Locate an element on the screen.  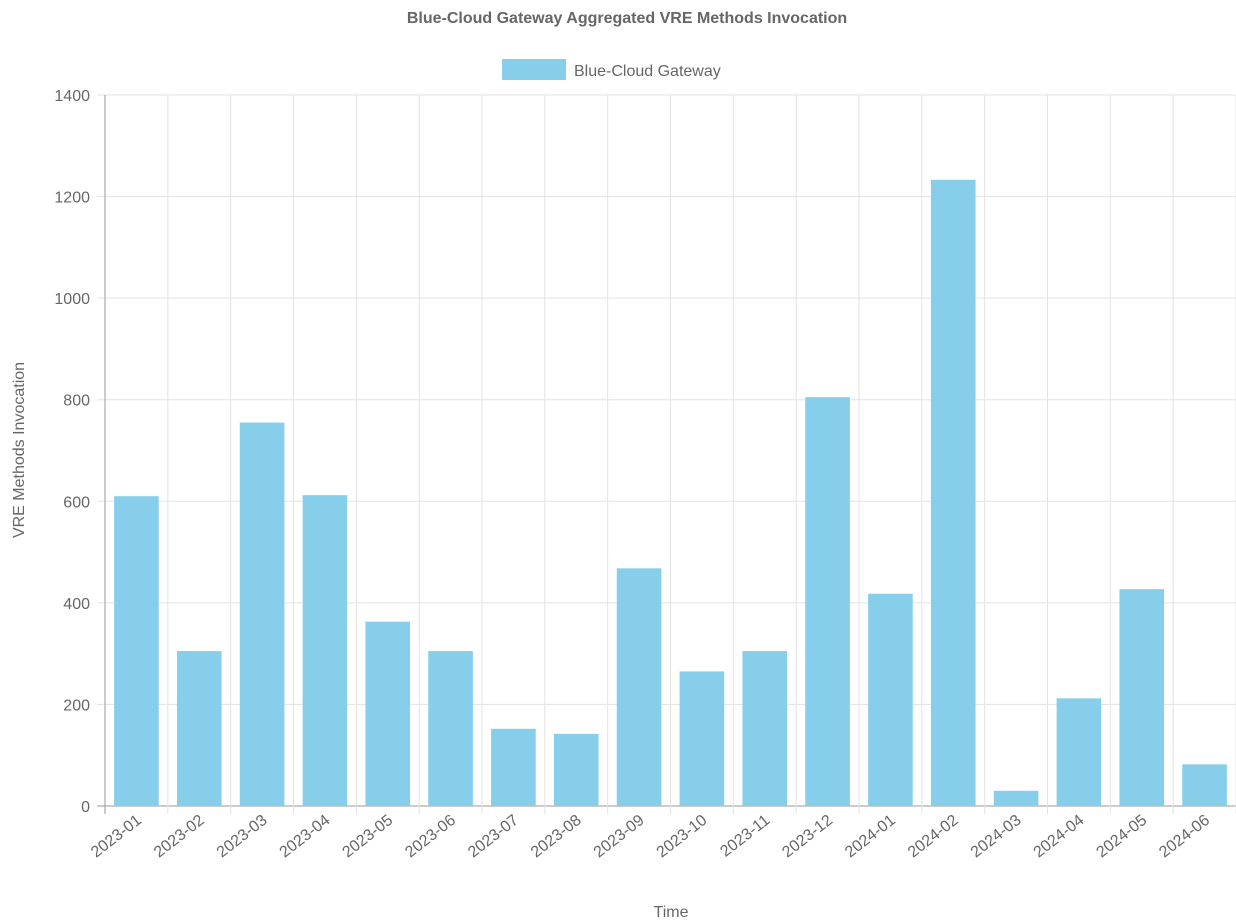
legend: Blue-Cloud Gateway is located at coordinates (611, 69).